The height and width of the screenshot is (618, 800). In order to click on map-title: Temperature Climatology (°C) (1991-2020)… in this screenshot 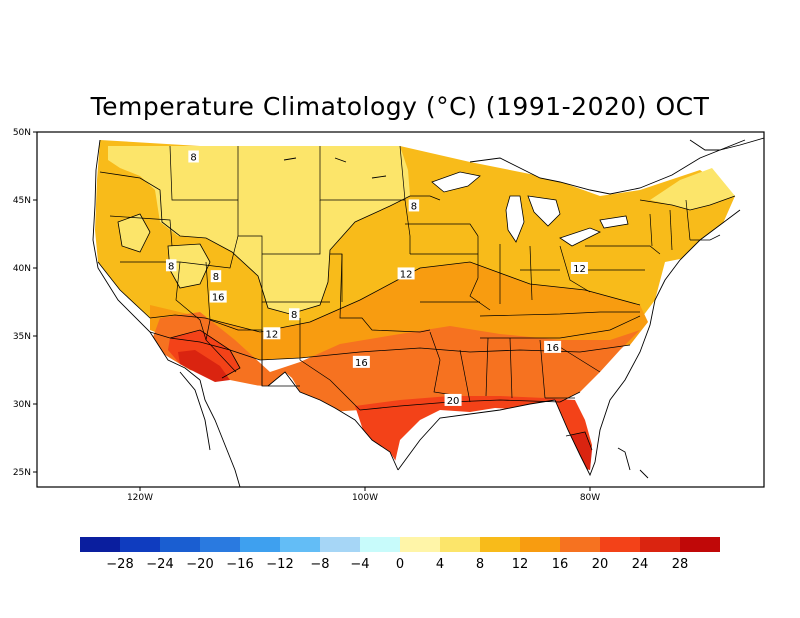, I will do `click(400, 106)`.